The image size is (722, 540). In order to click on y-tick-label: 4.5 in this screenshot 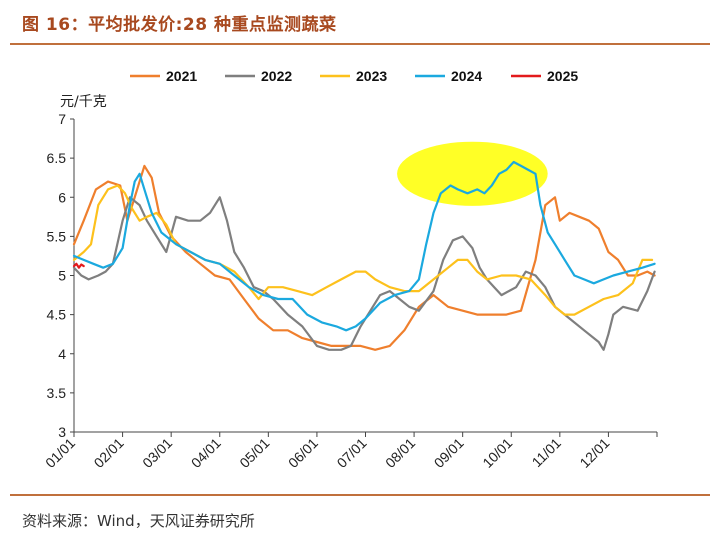, I will do `click(57, 315)`.